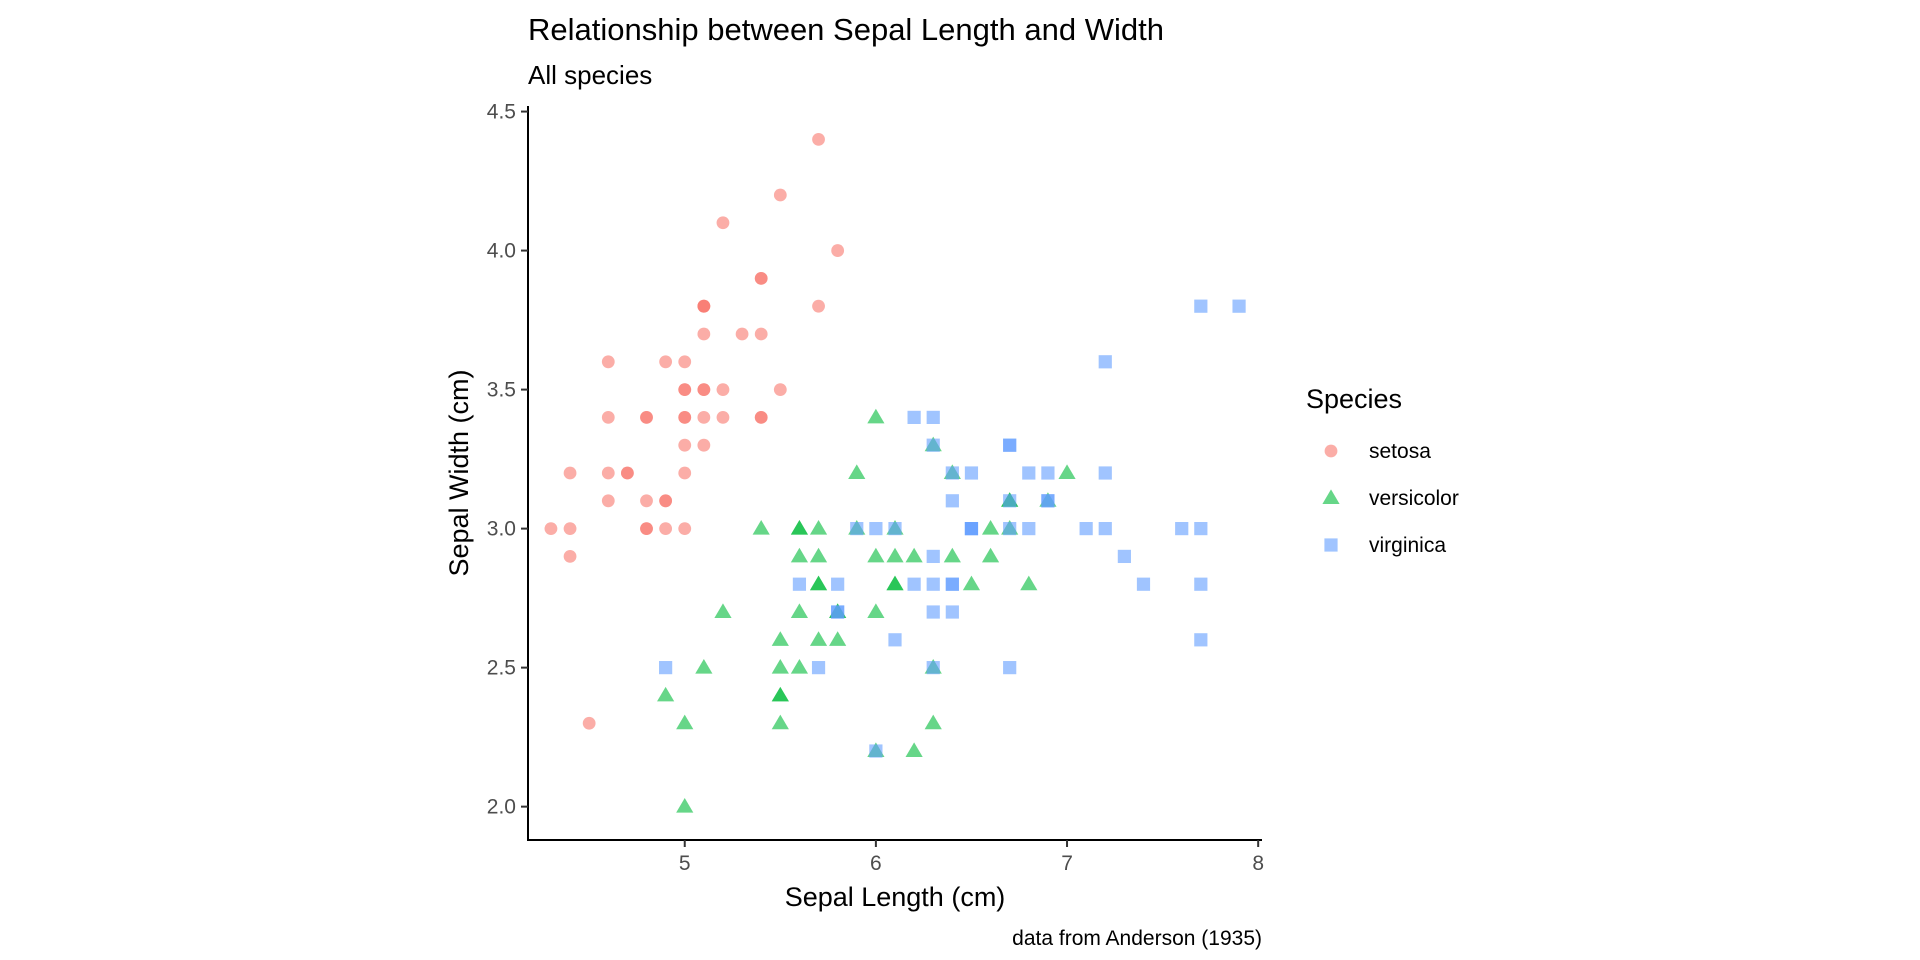 This screenshot has width=1920, height=960. What do you see at coordinates (1400, 451) in the screenshot?
I see `legend-label-setosa: setosa` at bounding box center [1400, 451].